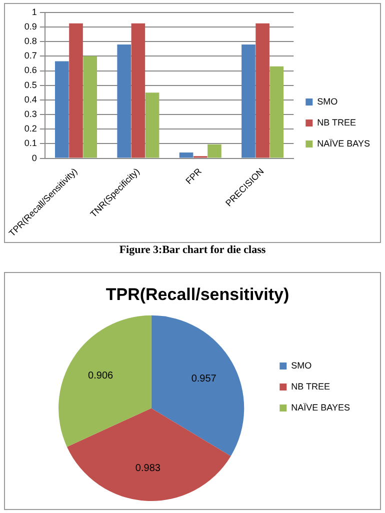 Image resolution: width=385 pixels, height=513 pixels. I want to click on data-label: 0.957, so click(204, 378).